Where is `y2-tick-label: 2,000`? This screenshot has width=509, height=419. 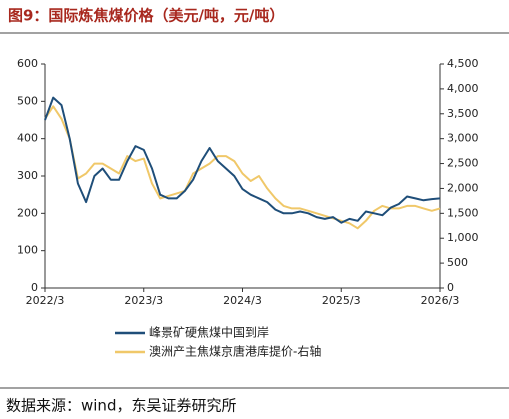
y2-tick-label: 2,000 is located at coordinates (463, 187).